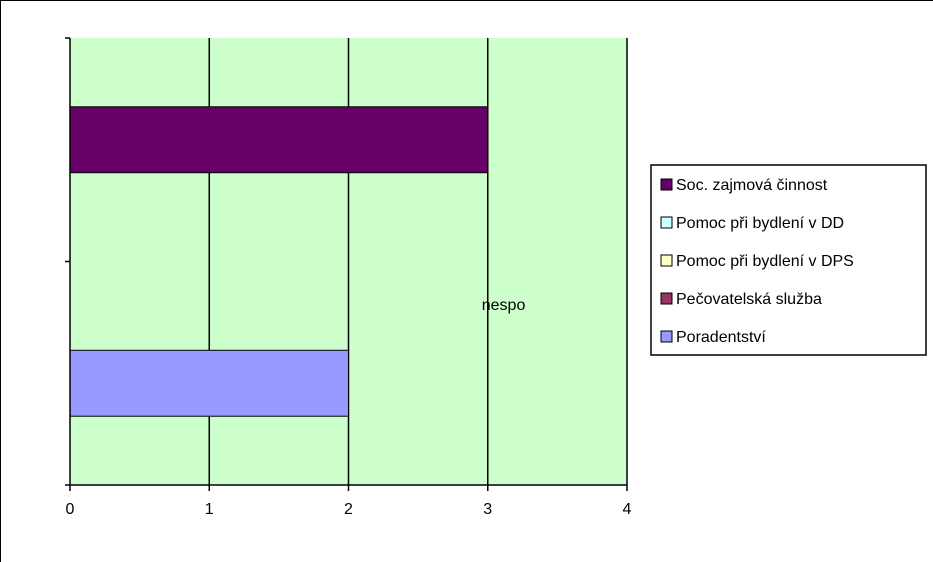 This screenshot has width=933, height=562. Describe the element at coordinates (760, 223) in the screenshot. I see `legend-label-1: Pomoc při bydlení v DD` at that location.